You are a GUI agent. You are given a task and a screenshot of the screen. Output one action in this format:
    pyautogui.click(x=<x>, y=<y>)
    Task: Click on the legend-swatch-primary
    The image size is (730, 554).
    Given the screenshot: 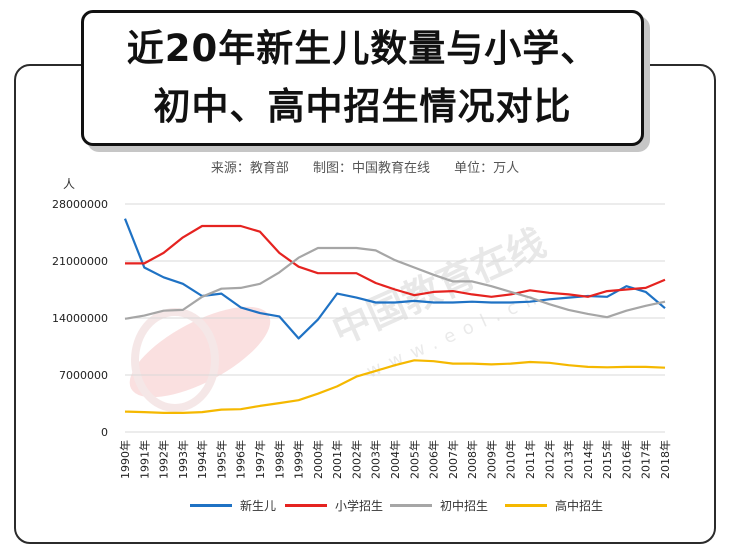 What is the action you would take?
    pyautogui.click(x=306, y=505)
    